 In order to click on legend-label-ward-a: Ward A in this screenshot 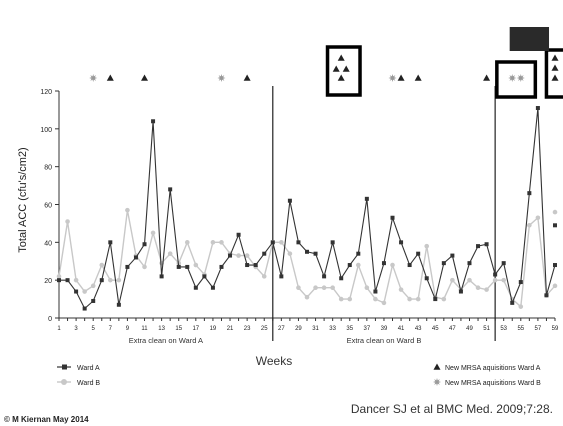, I will do `click(88, 368)`.